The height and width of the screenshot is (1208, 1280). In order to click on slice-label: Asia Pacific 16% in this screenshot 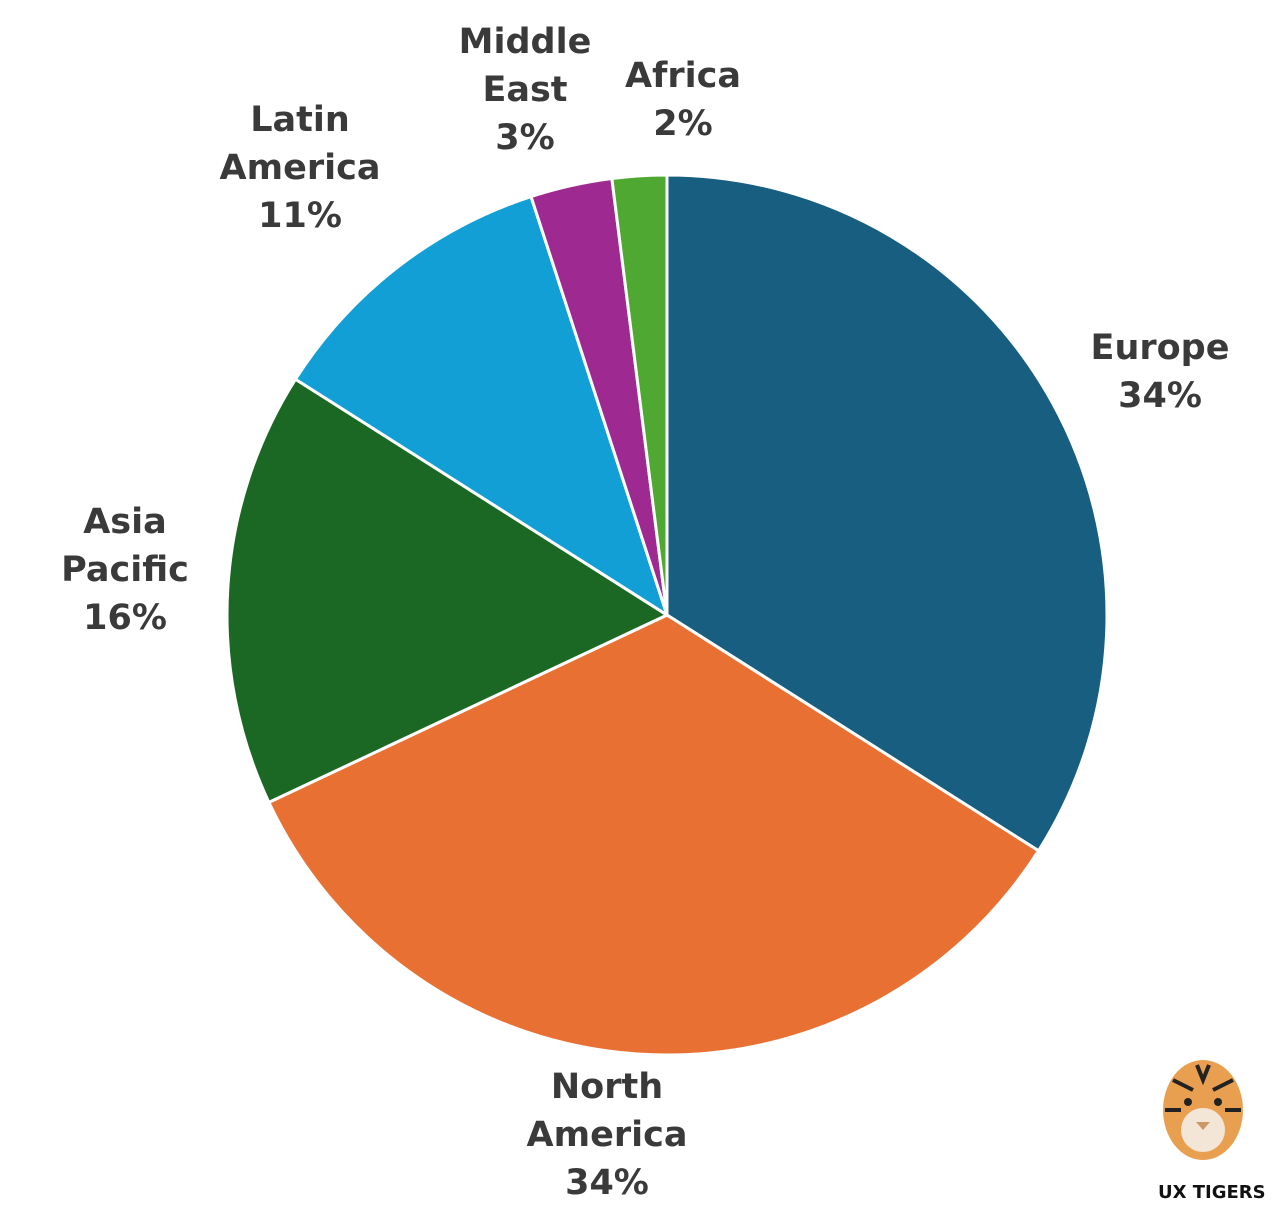, I will do `click(125, 570)`.